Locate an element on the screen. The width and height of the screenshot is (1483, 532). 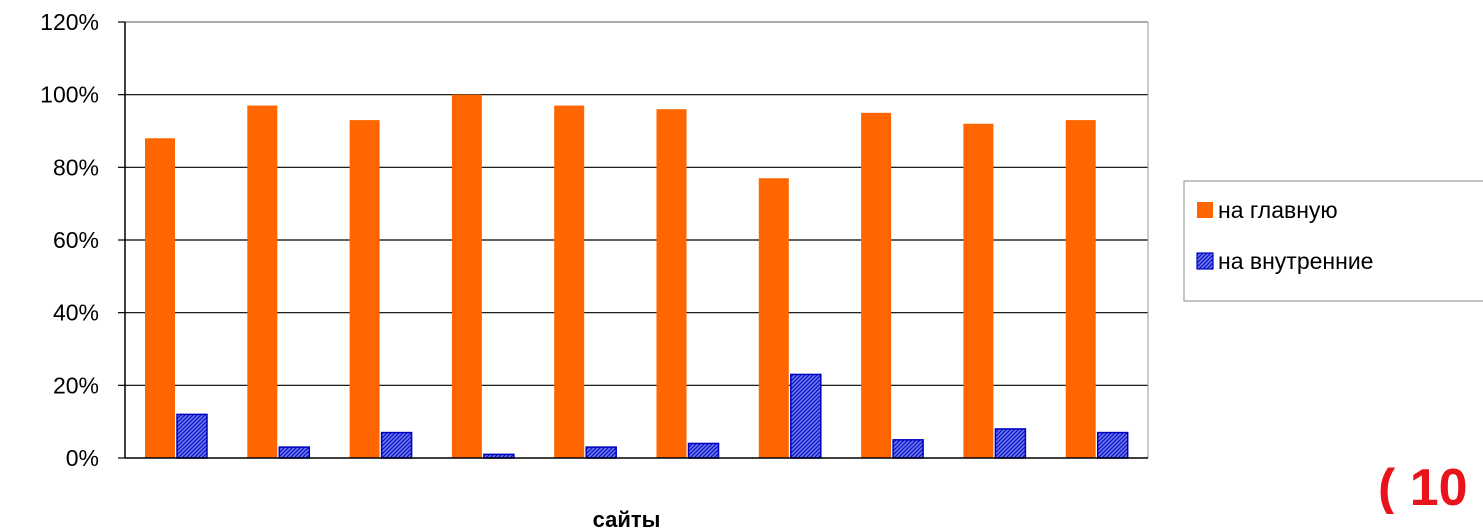
y-tick-label: 0% is located at coordinates (82, 458).